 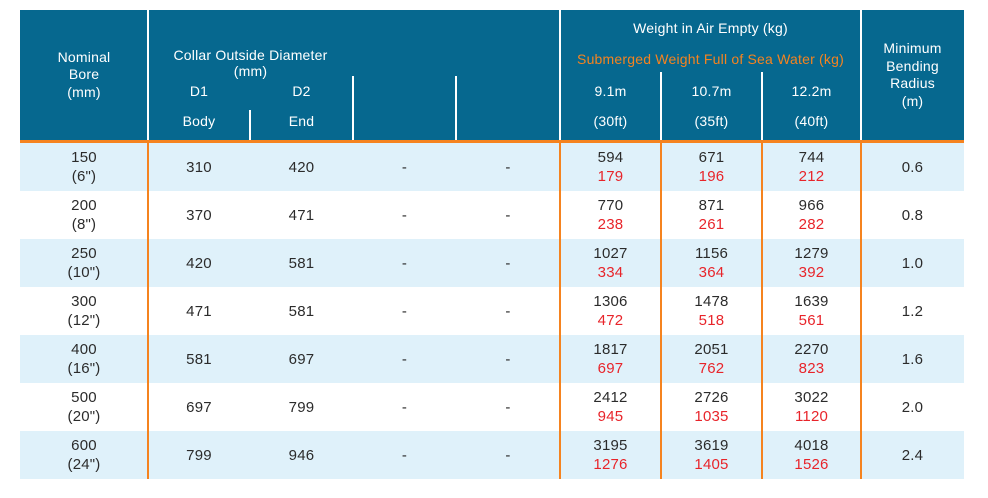 I want to click on submerged-weight-value: 392, so click(x=811, y=272).